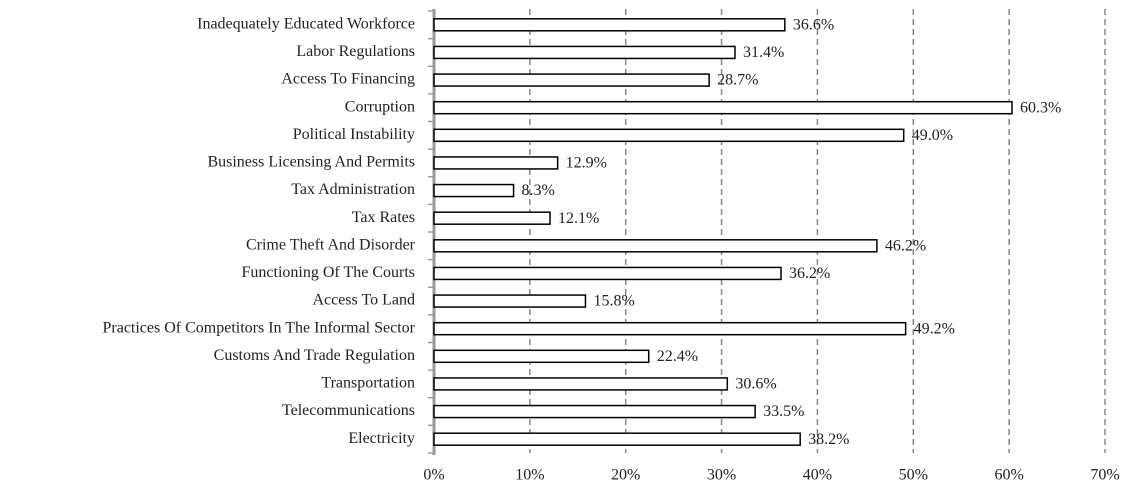 Image resolution: width=1127 pixels, height=487 pixels. Describe the element at coordinates (311, 162) in the screenshot. I see `y-tick-label: Business Licensing And Permits` at that location.